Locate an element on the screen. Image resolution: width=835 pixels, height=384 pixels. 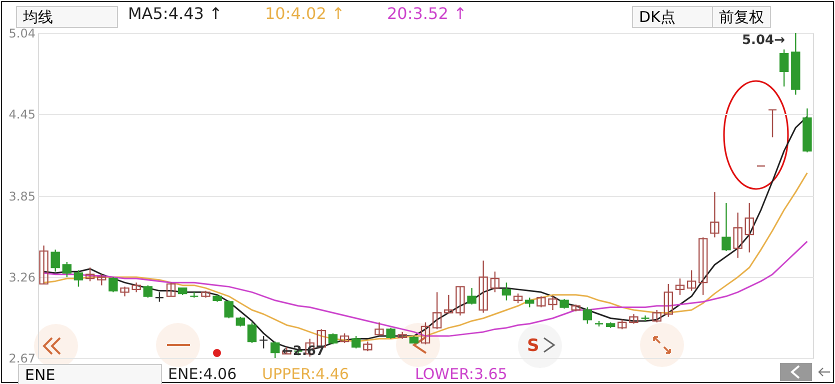
text: 20:3.52 ↑ is located at coordinates (427, 13).